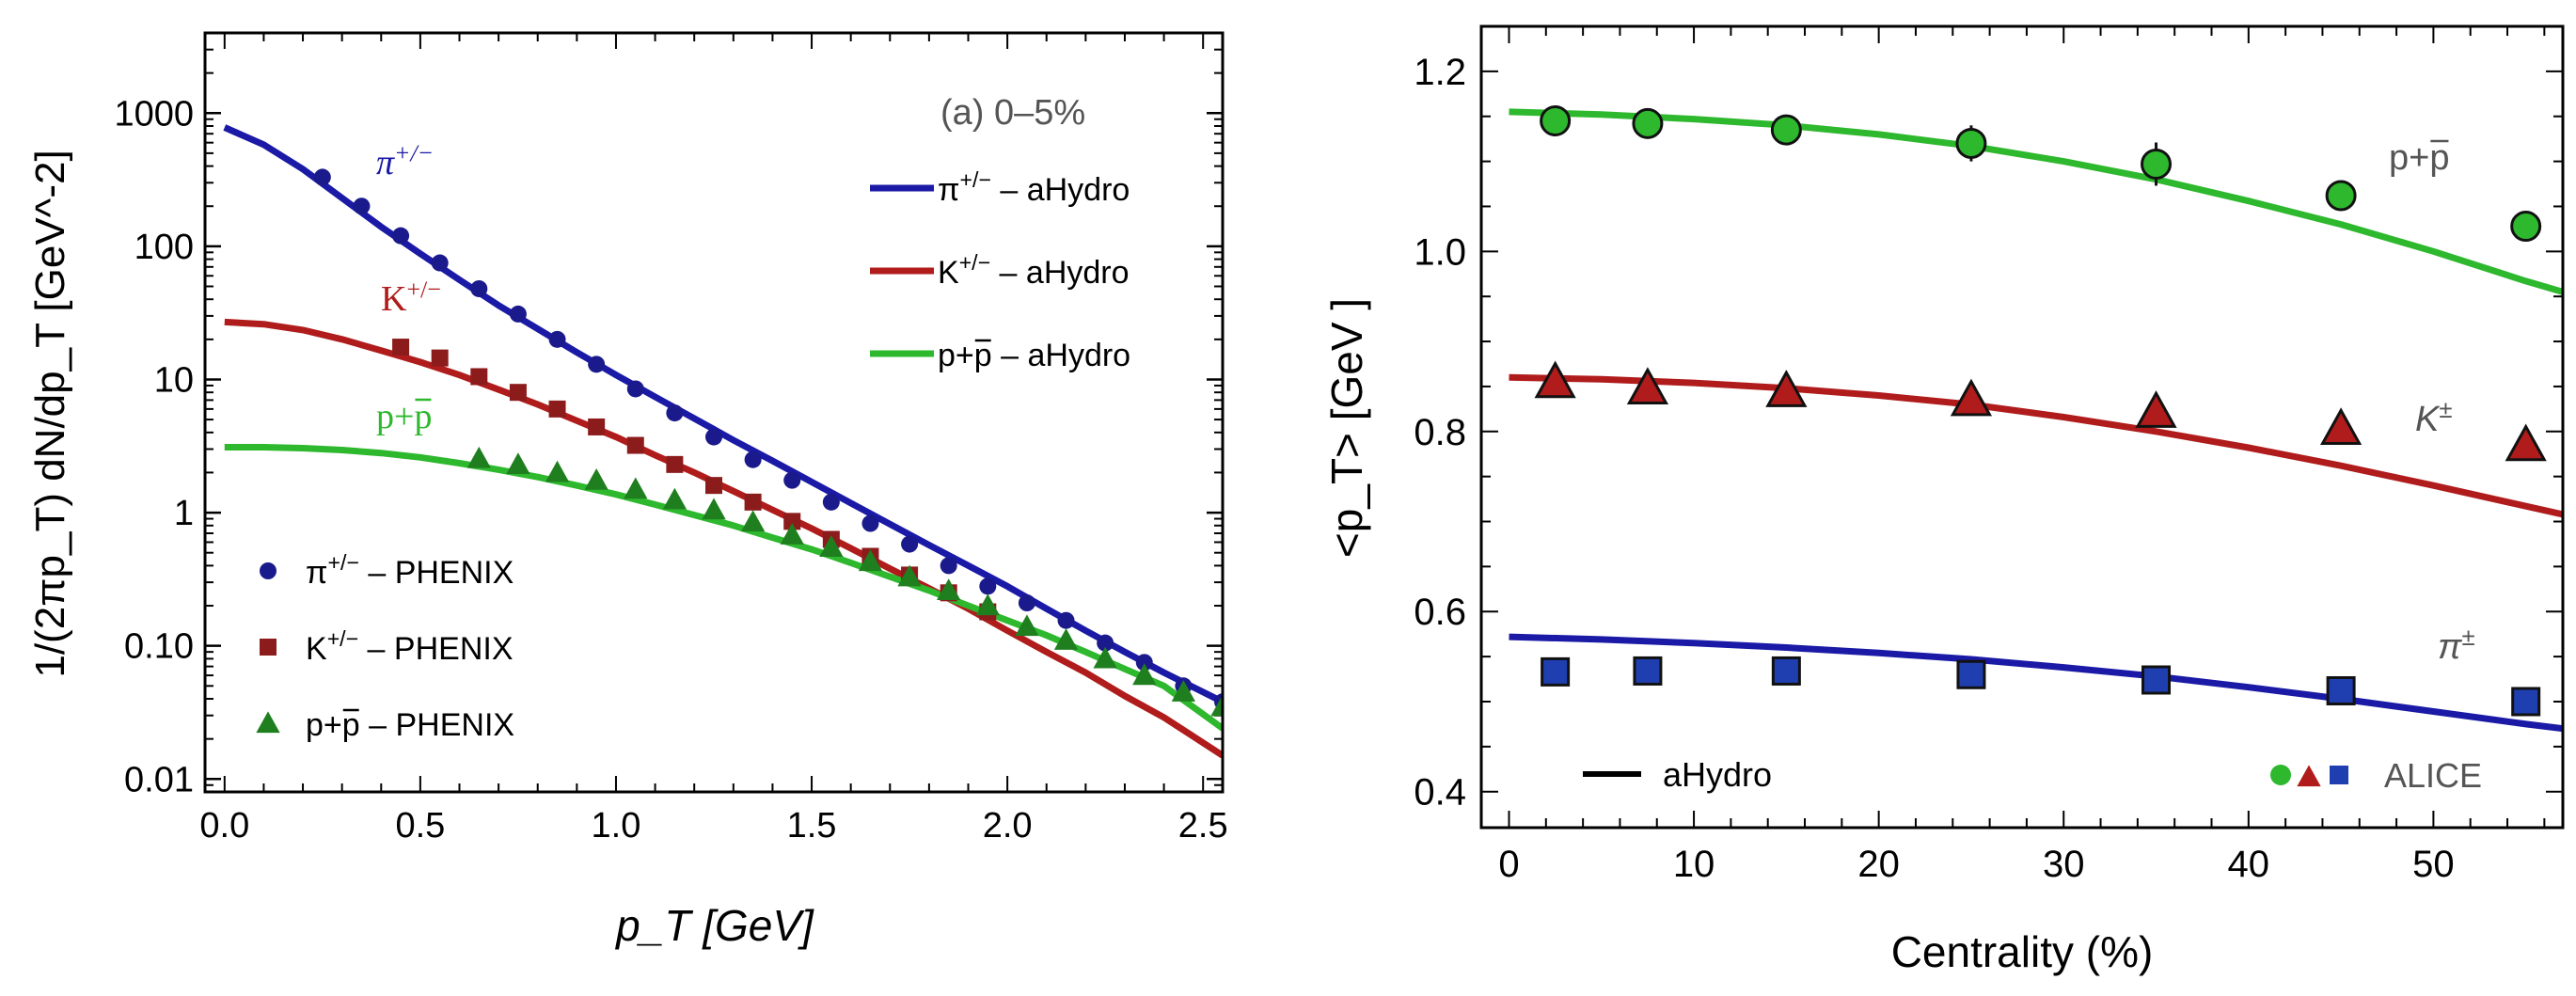  What do you see at coordinates (1717, 774) in the screenshot?
I see `legend-label-model: aHydro` at bounding box center [1717, 774].